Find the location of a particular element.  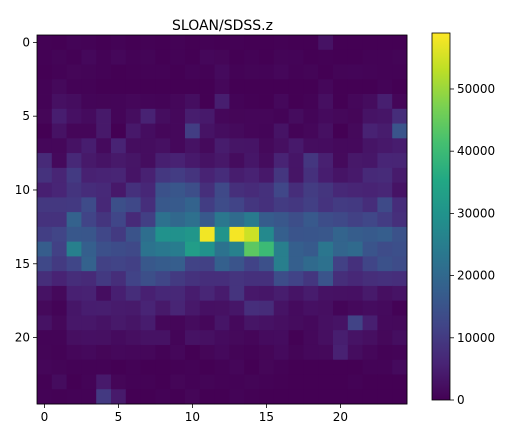

y-tick-label: 0 is located at coordinates (26, 42).